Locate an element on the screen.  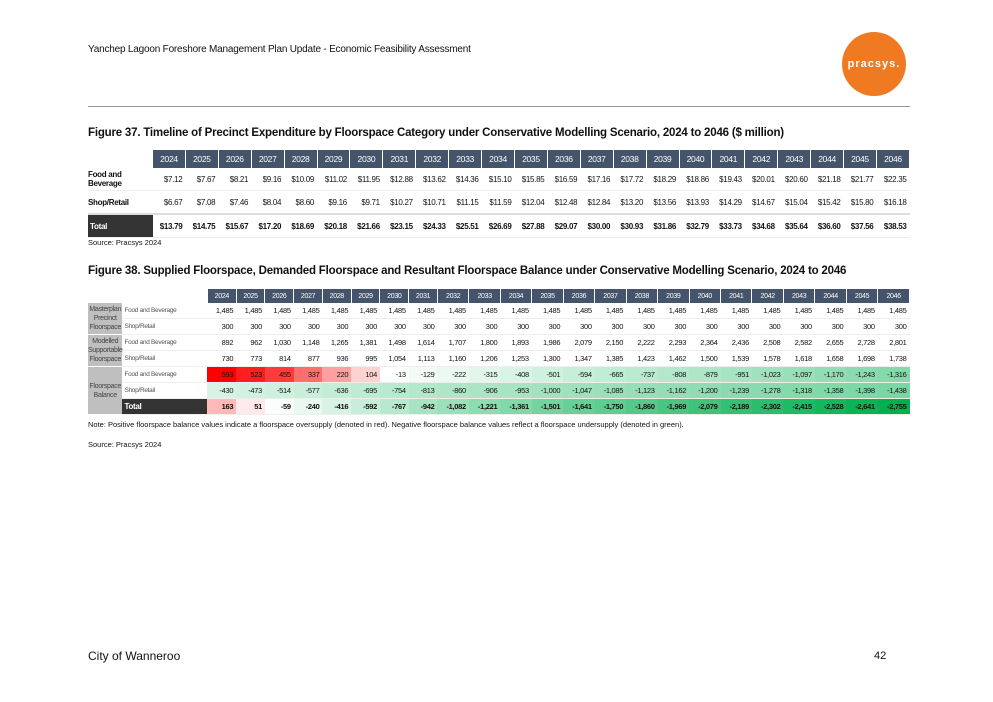
table-cell: $13.20 is located at coordinates (630, 202).